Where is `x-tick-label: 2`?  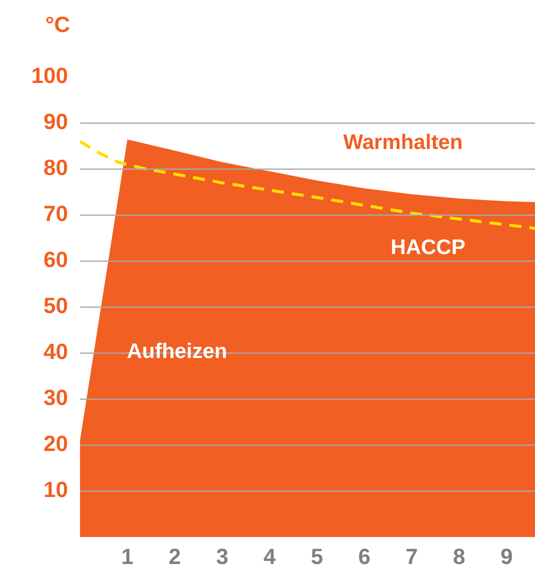 x-tick-label: 2 is located at coordinates (174, 557).